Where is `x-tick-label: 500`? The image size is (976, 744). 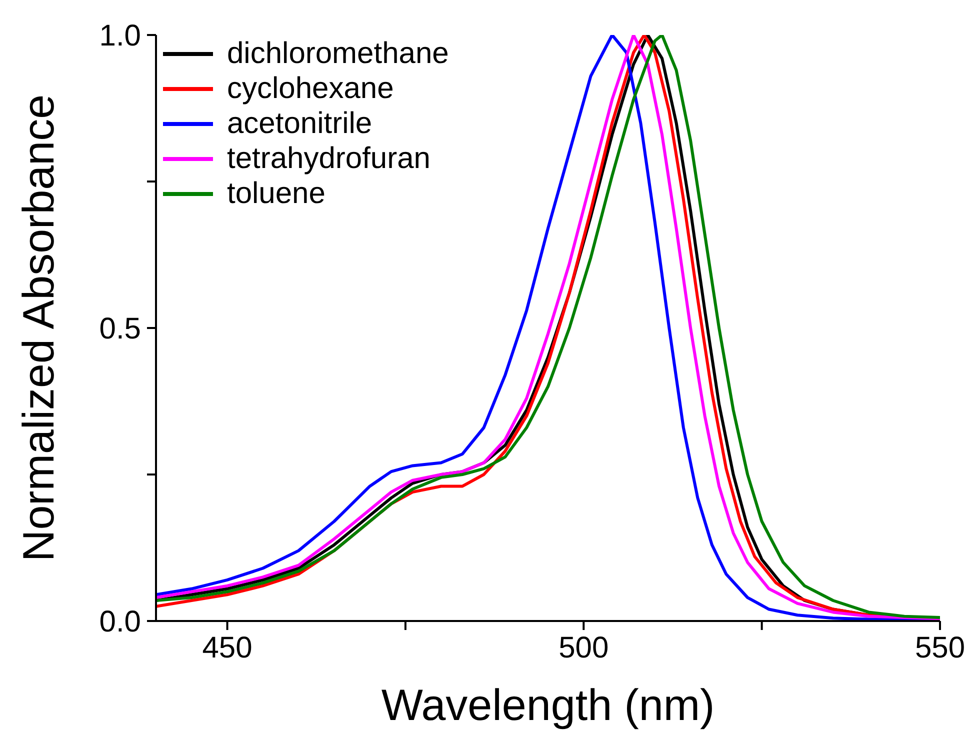 x-tick-label: 500 is located at coordinates (583, 647).